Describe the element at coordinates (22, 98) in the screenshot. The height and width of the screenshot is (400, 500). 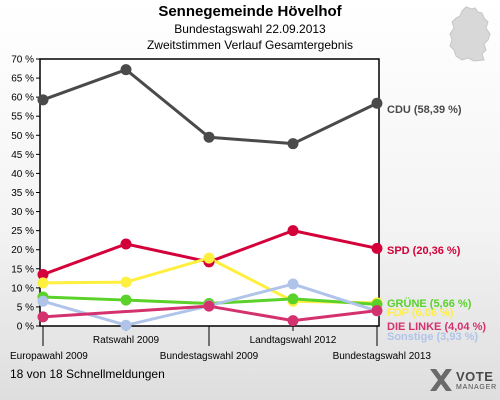
I see `y-tick-label: 60 %` at that location.